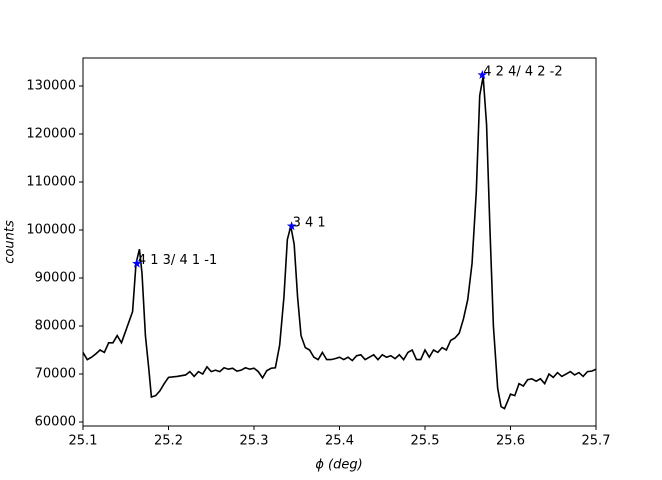  I want to click on x-tick-label: 25.7, so click(596, 441).